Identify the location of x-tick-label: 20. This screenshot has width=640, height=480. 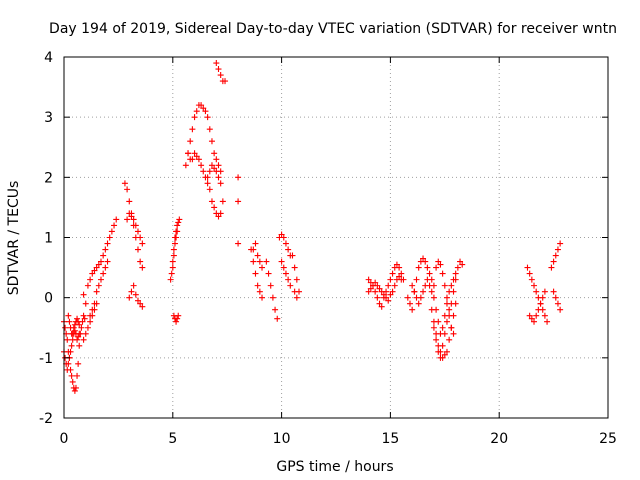
(499, 439).